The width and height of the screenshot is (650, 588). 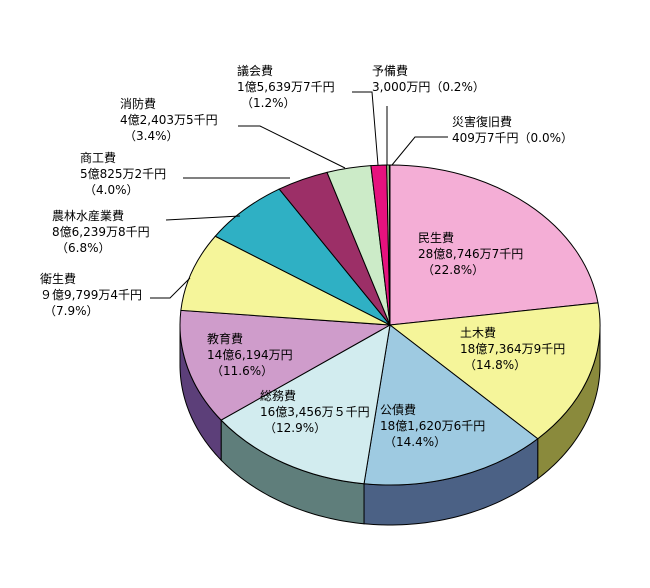 I want to click on slice-amount-9: 1億5,639万7千円, so click(x=286, y=87).